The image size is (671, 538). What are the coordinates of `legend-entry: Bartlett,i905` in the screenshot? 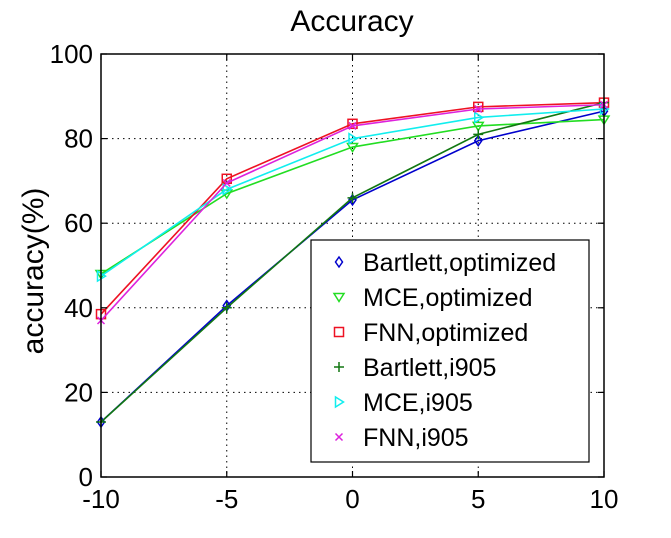 It's located at (415, 368).